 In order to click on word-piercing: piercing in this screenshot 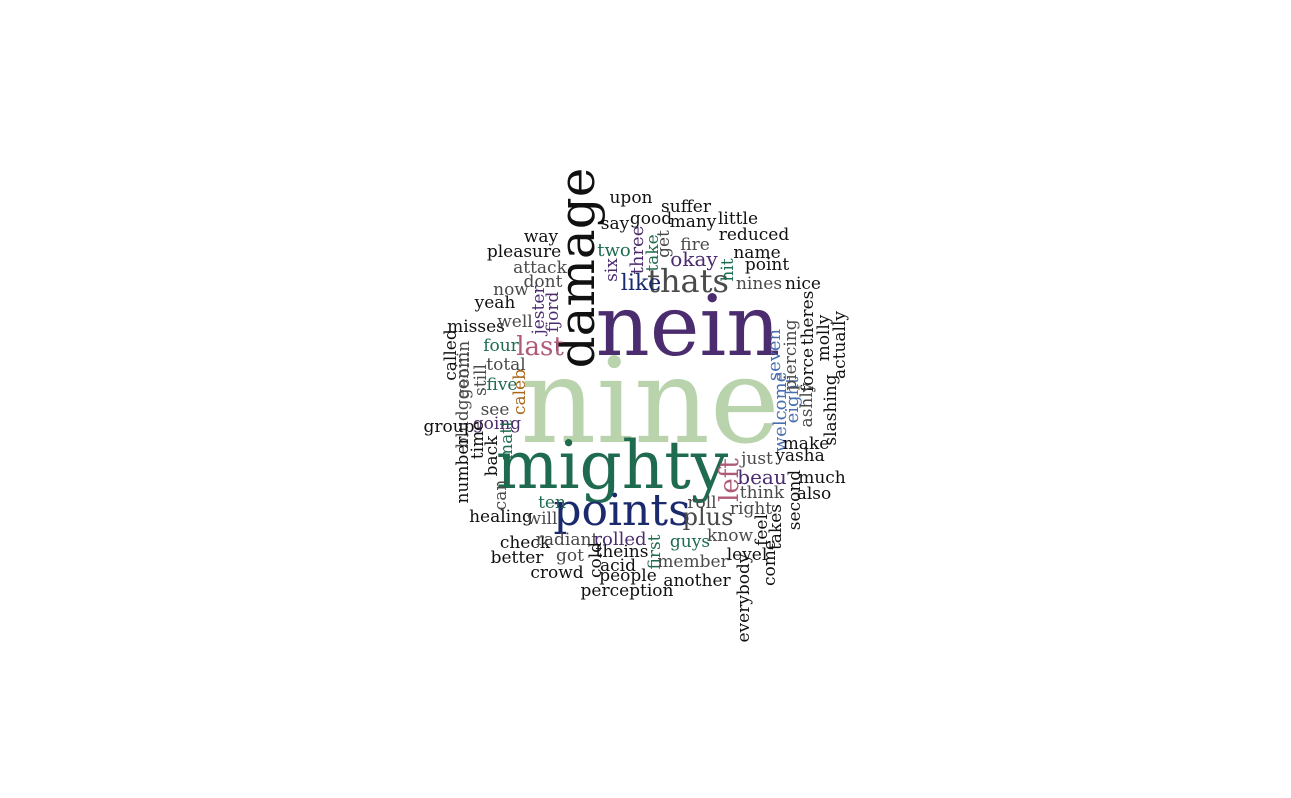, I will do `click(791, 354)`.